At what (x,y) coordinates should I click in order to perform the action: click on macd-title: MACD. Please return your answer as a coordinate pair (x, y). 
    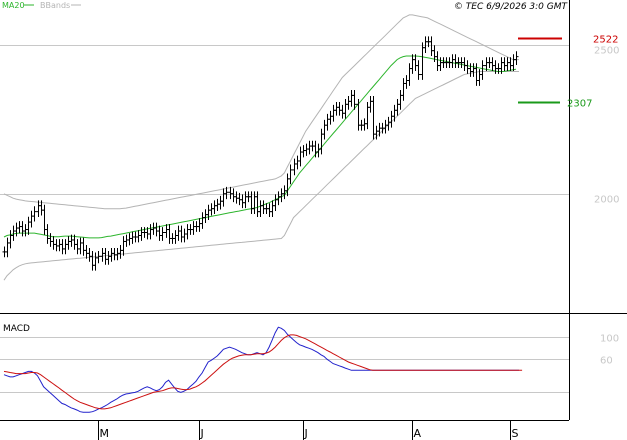
    Looking at the image, I should click on (16, 329).